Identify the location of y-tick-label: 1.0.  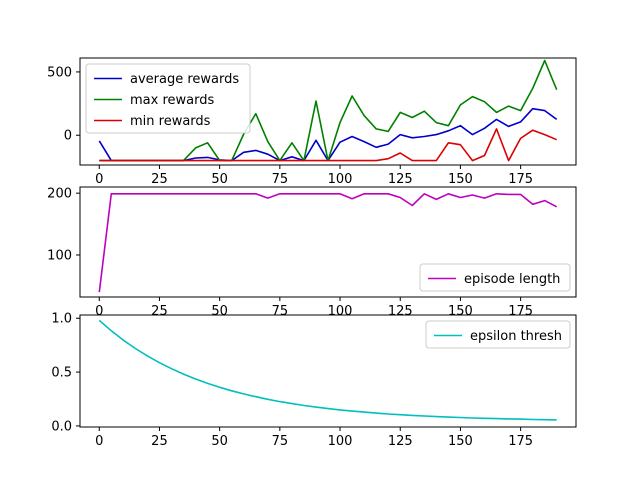
(61, 319).